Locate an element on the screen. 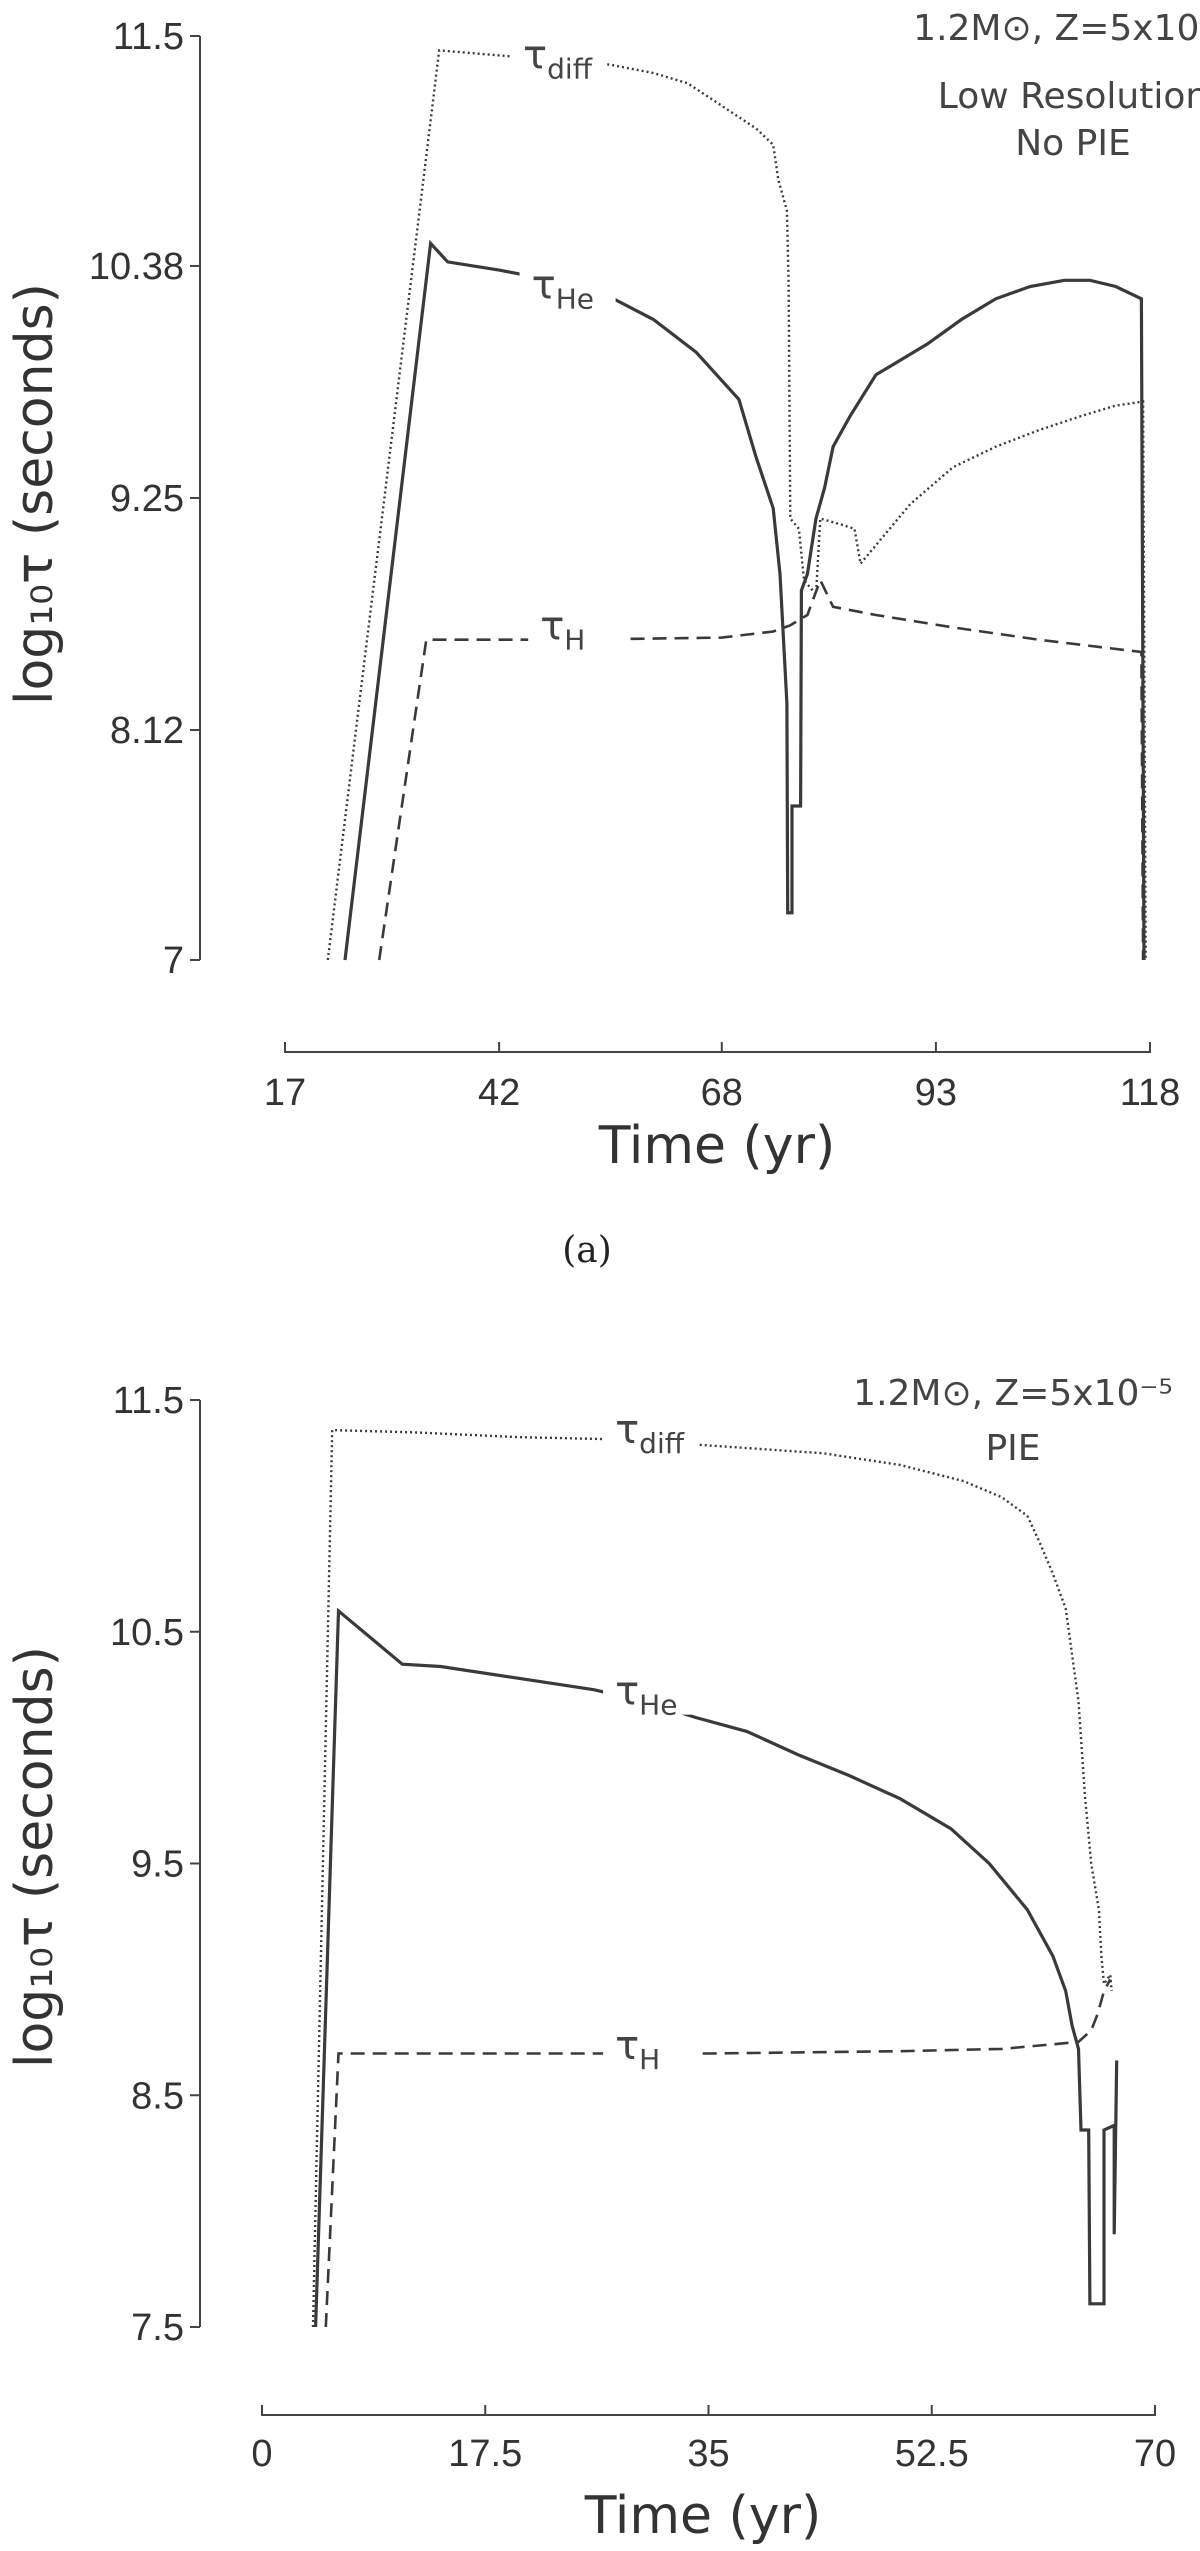  y-tick-label: 9.5 is located at coordinates (157, 1865).